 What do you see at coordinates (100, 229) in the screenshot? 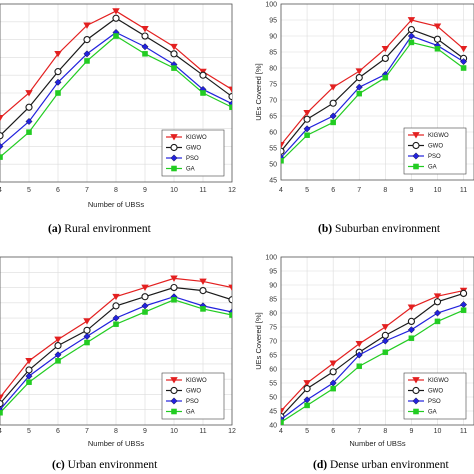
I see `caption-1: (a) Rural environment` at bounding box center [100, 229].